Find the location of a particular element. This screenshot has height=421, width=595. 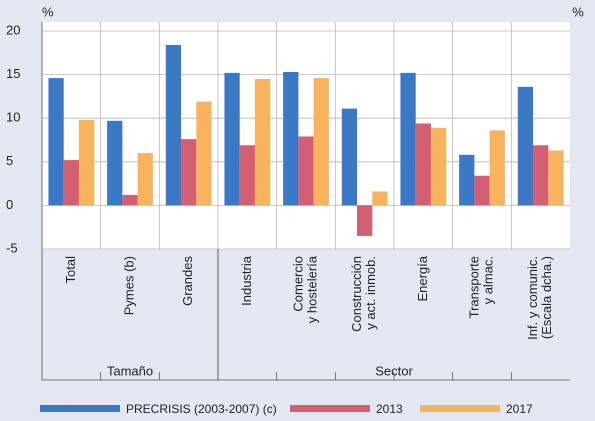

x-tick-label: Transporte is located at coordinates (473, 287).